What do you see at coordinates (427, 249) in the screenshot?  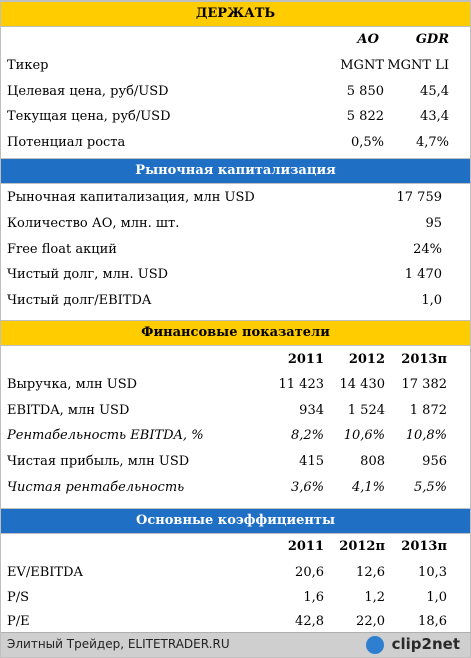 I see `value: 24%` at bounding box center [427, 249].